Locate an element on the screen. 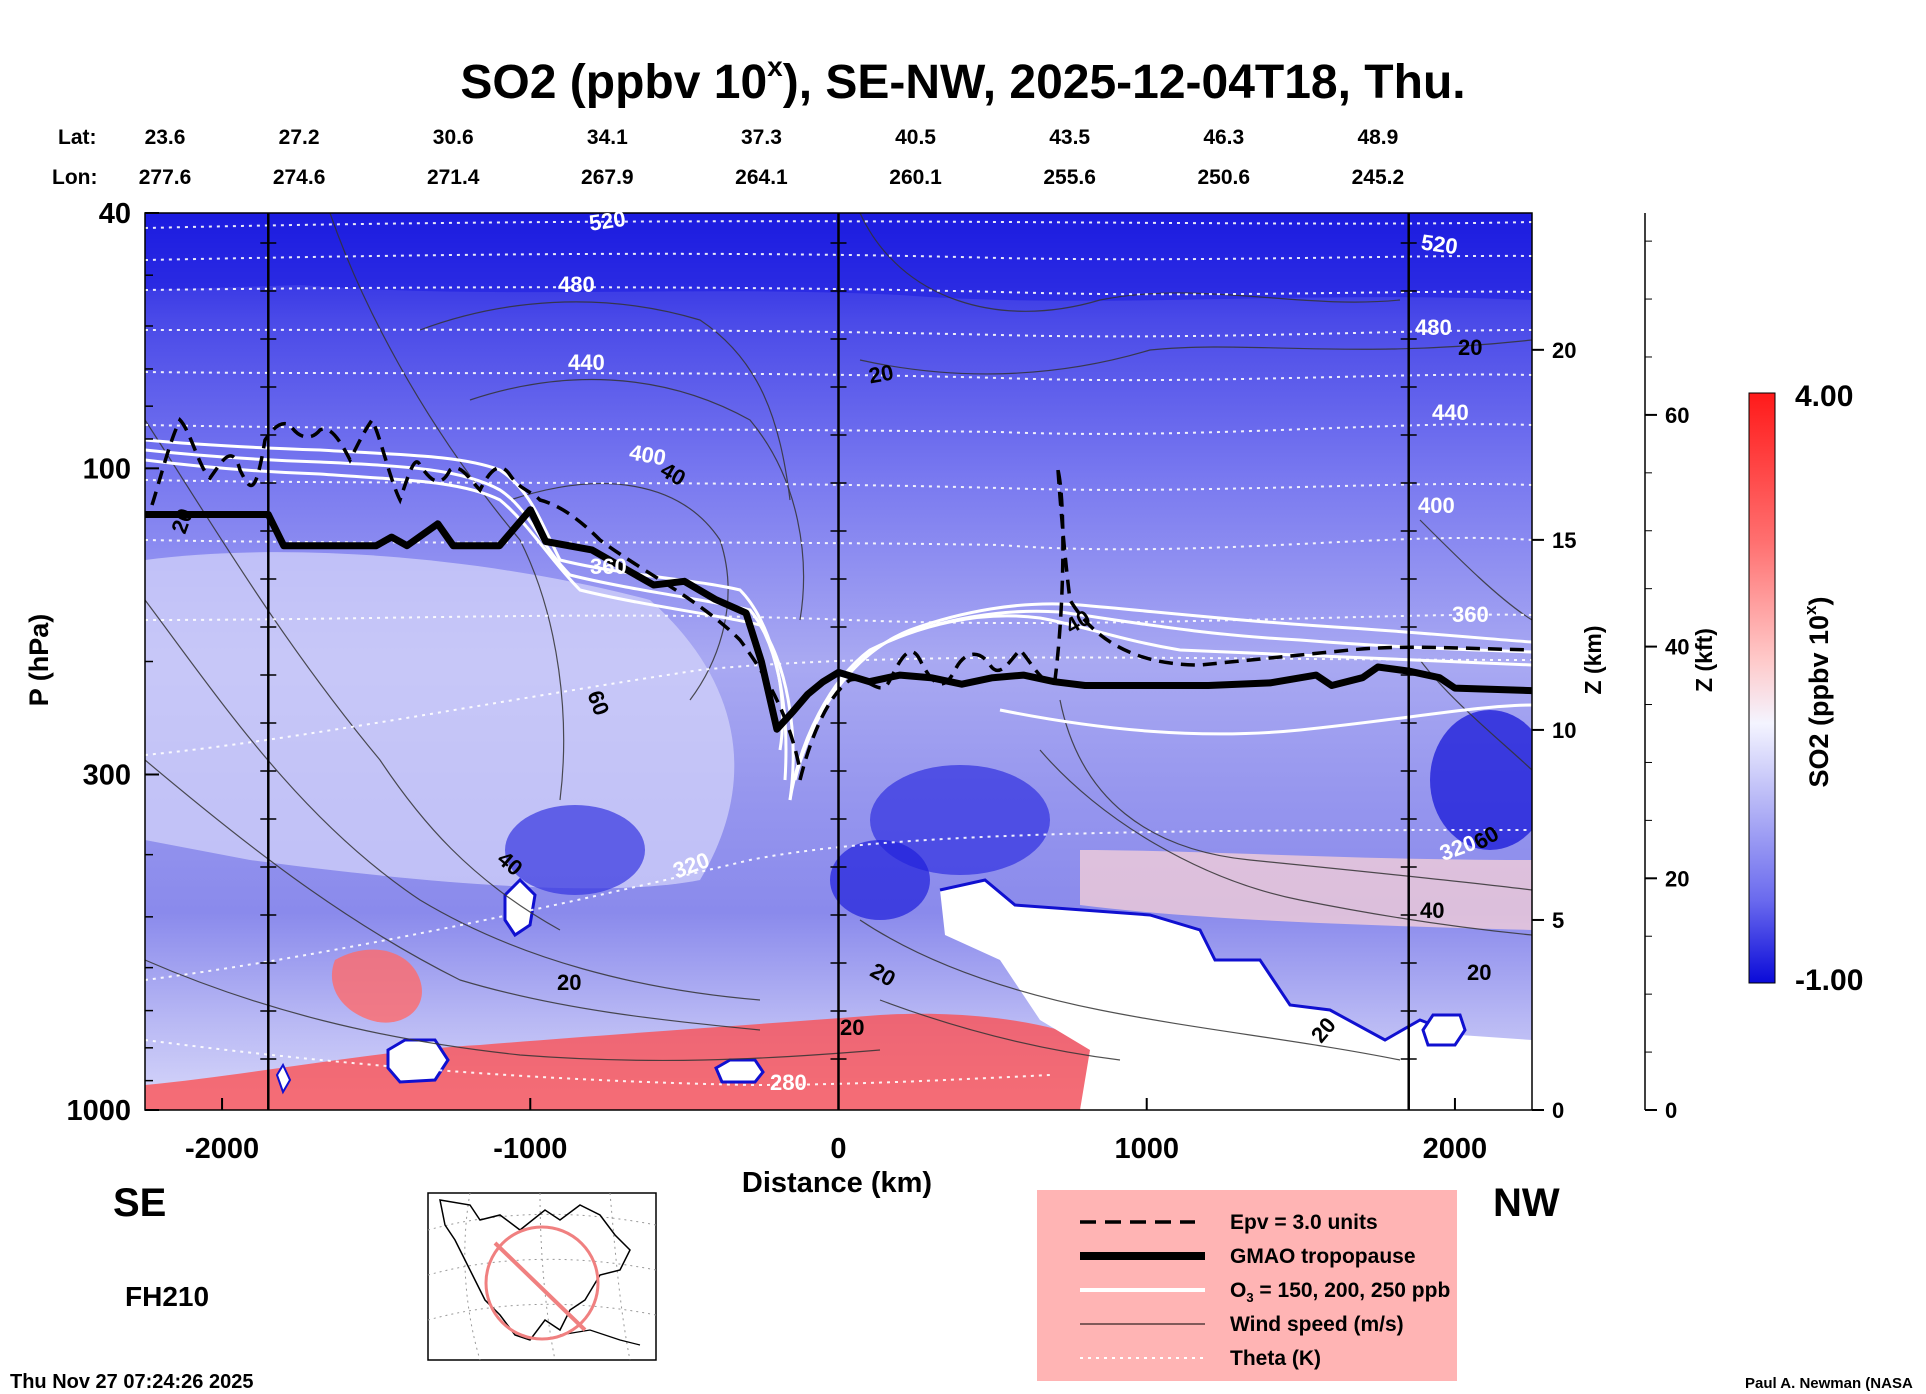 Image resolution: width=1926 pixels, height=1394 pixels. legend-ozone-sub: 3 is located at coordinates (1249, 1297).